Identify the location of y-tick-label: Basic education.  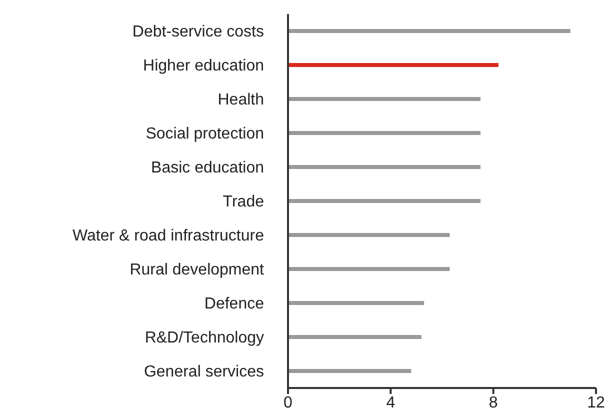
(207, 168).